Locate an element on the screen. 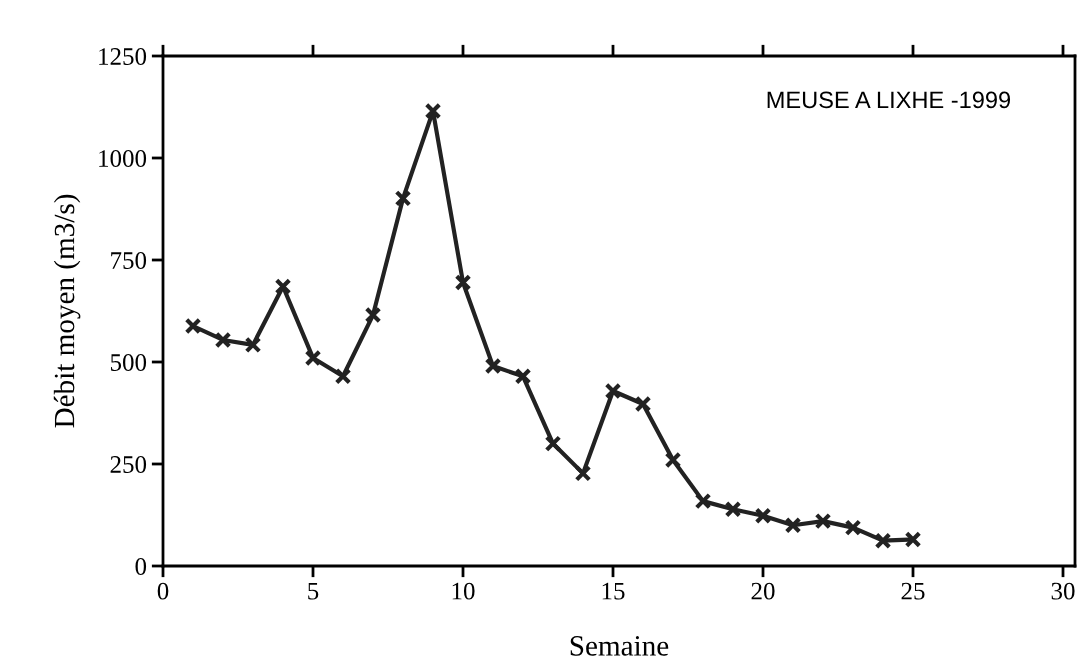 The width and height of the screenshot is (1078, 672). x-tick-label: 25 is located at coordinates (913, 591).